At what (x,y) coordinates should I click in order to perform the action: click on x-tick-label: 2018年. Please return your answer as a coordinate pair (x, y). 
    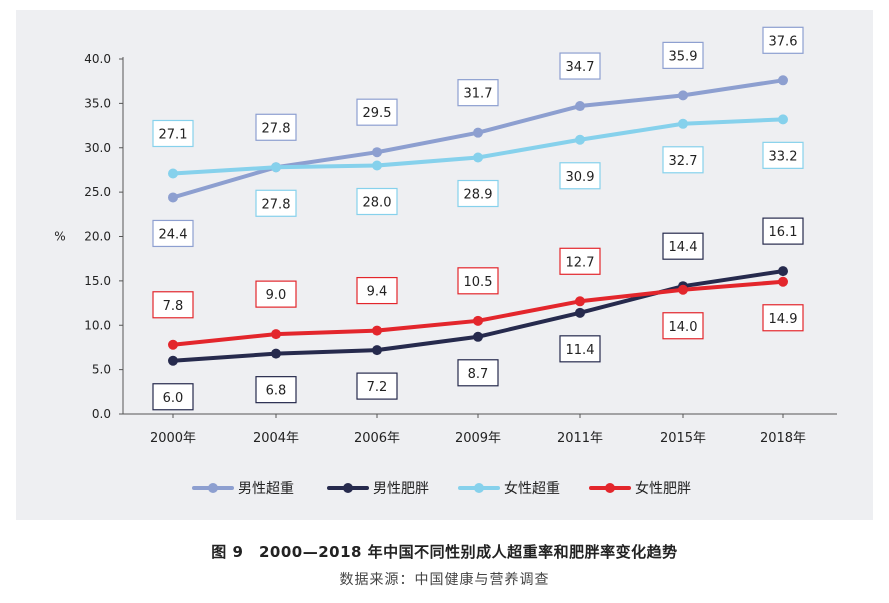
    Looking at the image, I should click on (783, 438).